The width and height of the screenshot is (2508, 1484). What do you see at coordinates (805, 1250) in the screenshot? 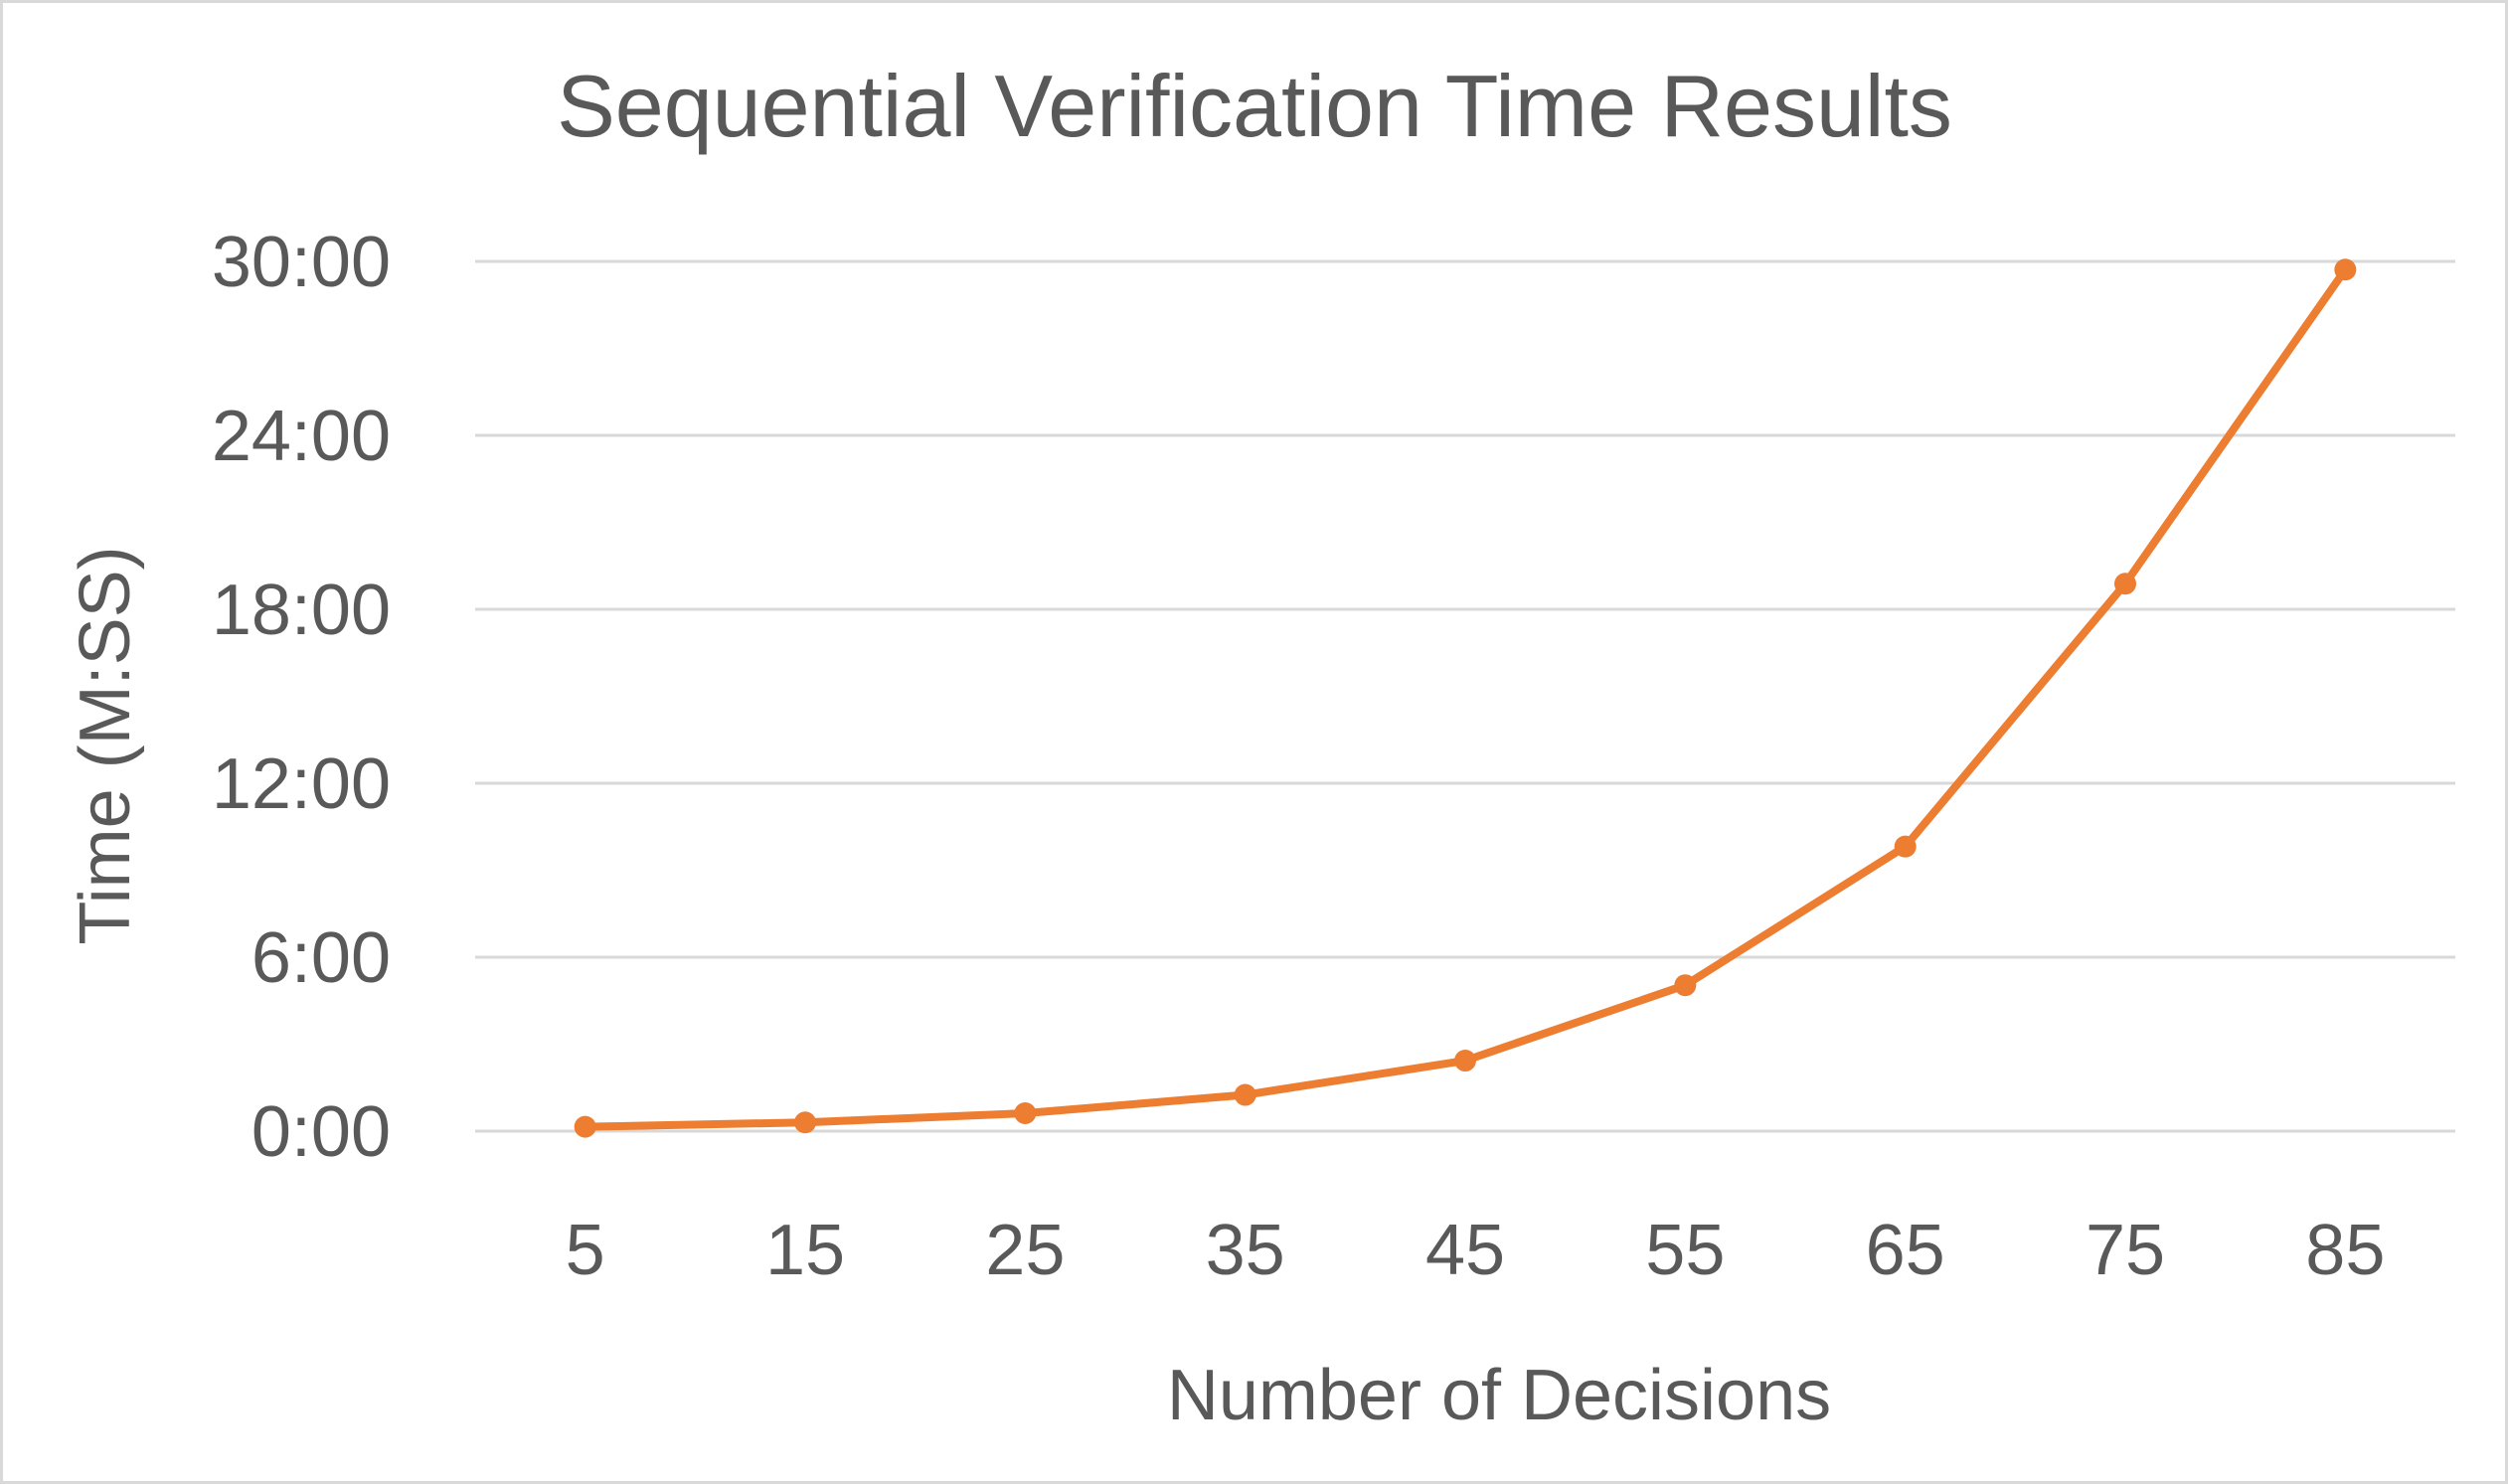
I see `x-tick-label: 15` at bounding box center [805, 1250].